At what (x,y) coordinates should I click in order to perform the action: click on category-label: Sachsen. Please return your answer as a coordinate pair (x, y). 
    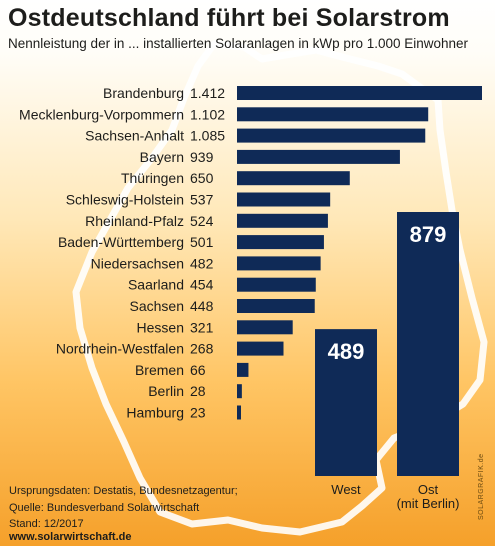
    Looking at the image, I should click on (157, 306).